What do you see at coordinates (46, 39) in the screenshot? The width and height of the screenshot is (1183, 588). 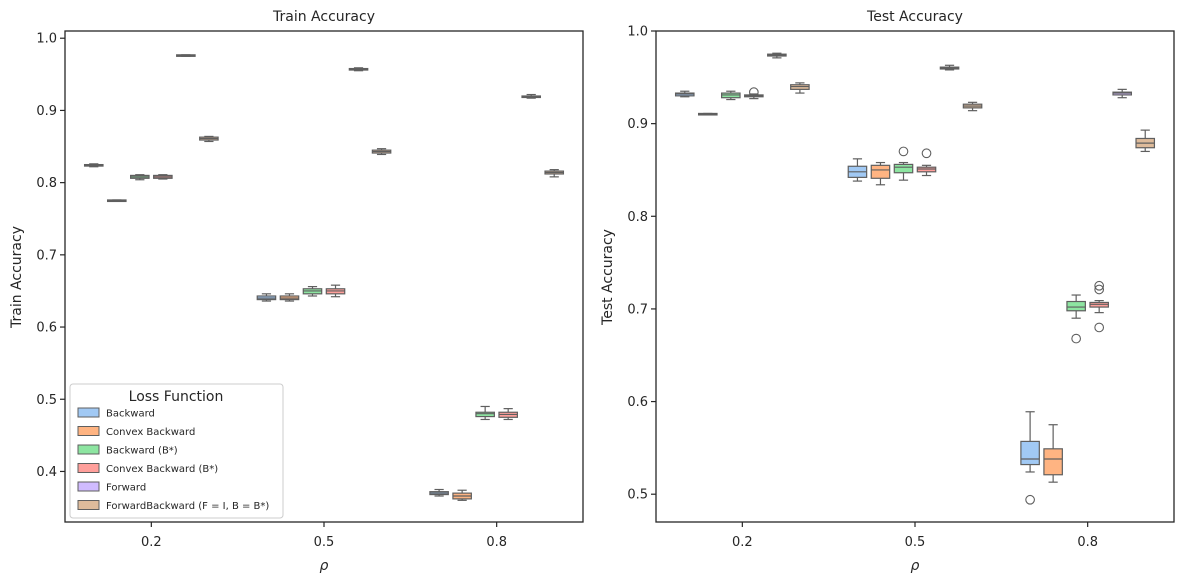 I see `train-y-tick-label: 1.0` at bounding box center [46, 39].